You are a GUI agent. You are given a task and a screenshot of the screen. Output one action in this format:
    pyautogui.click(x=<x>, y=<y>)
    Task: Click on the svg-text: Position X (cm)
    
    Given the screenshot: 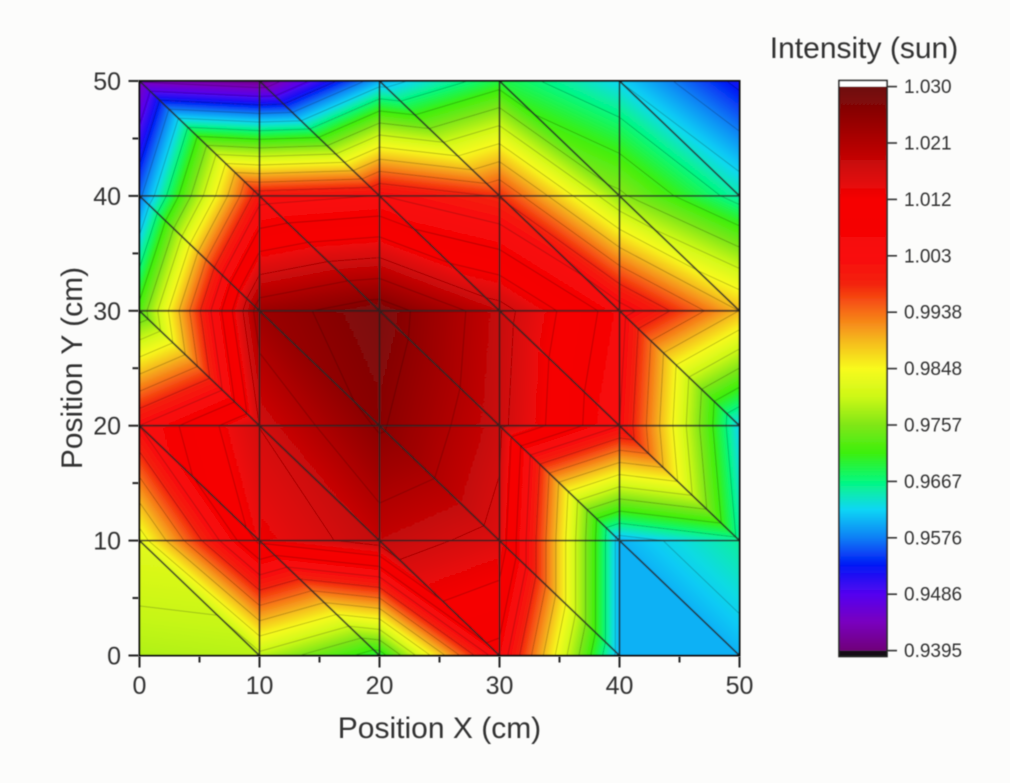 What is the action you would take?
    pyautogui.click(x=439, y=728)
    